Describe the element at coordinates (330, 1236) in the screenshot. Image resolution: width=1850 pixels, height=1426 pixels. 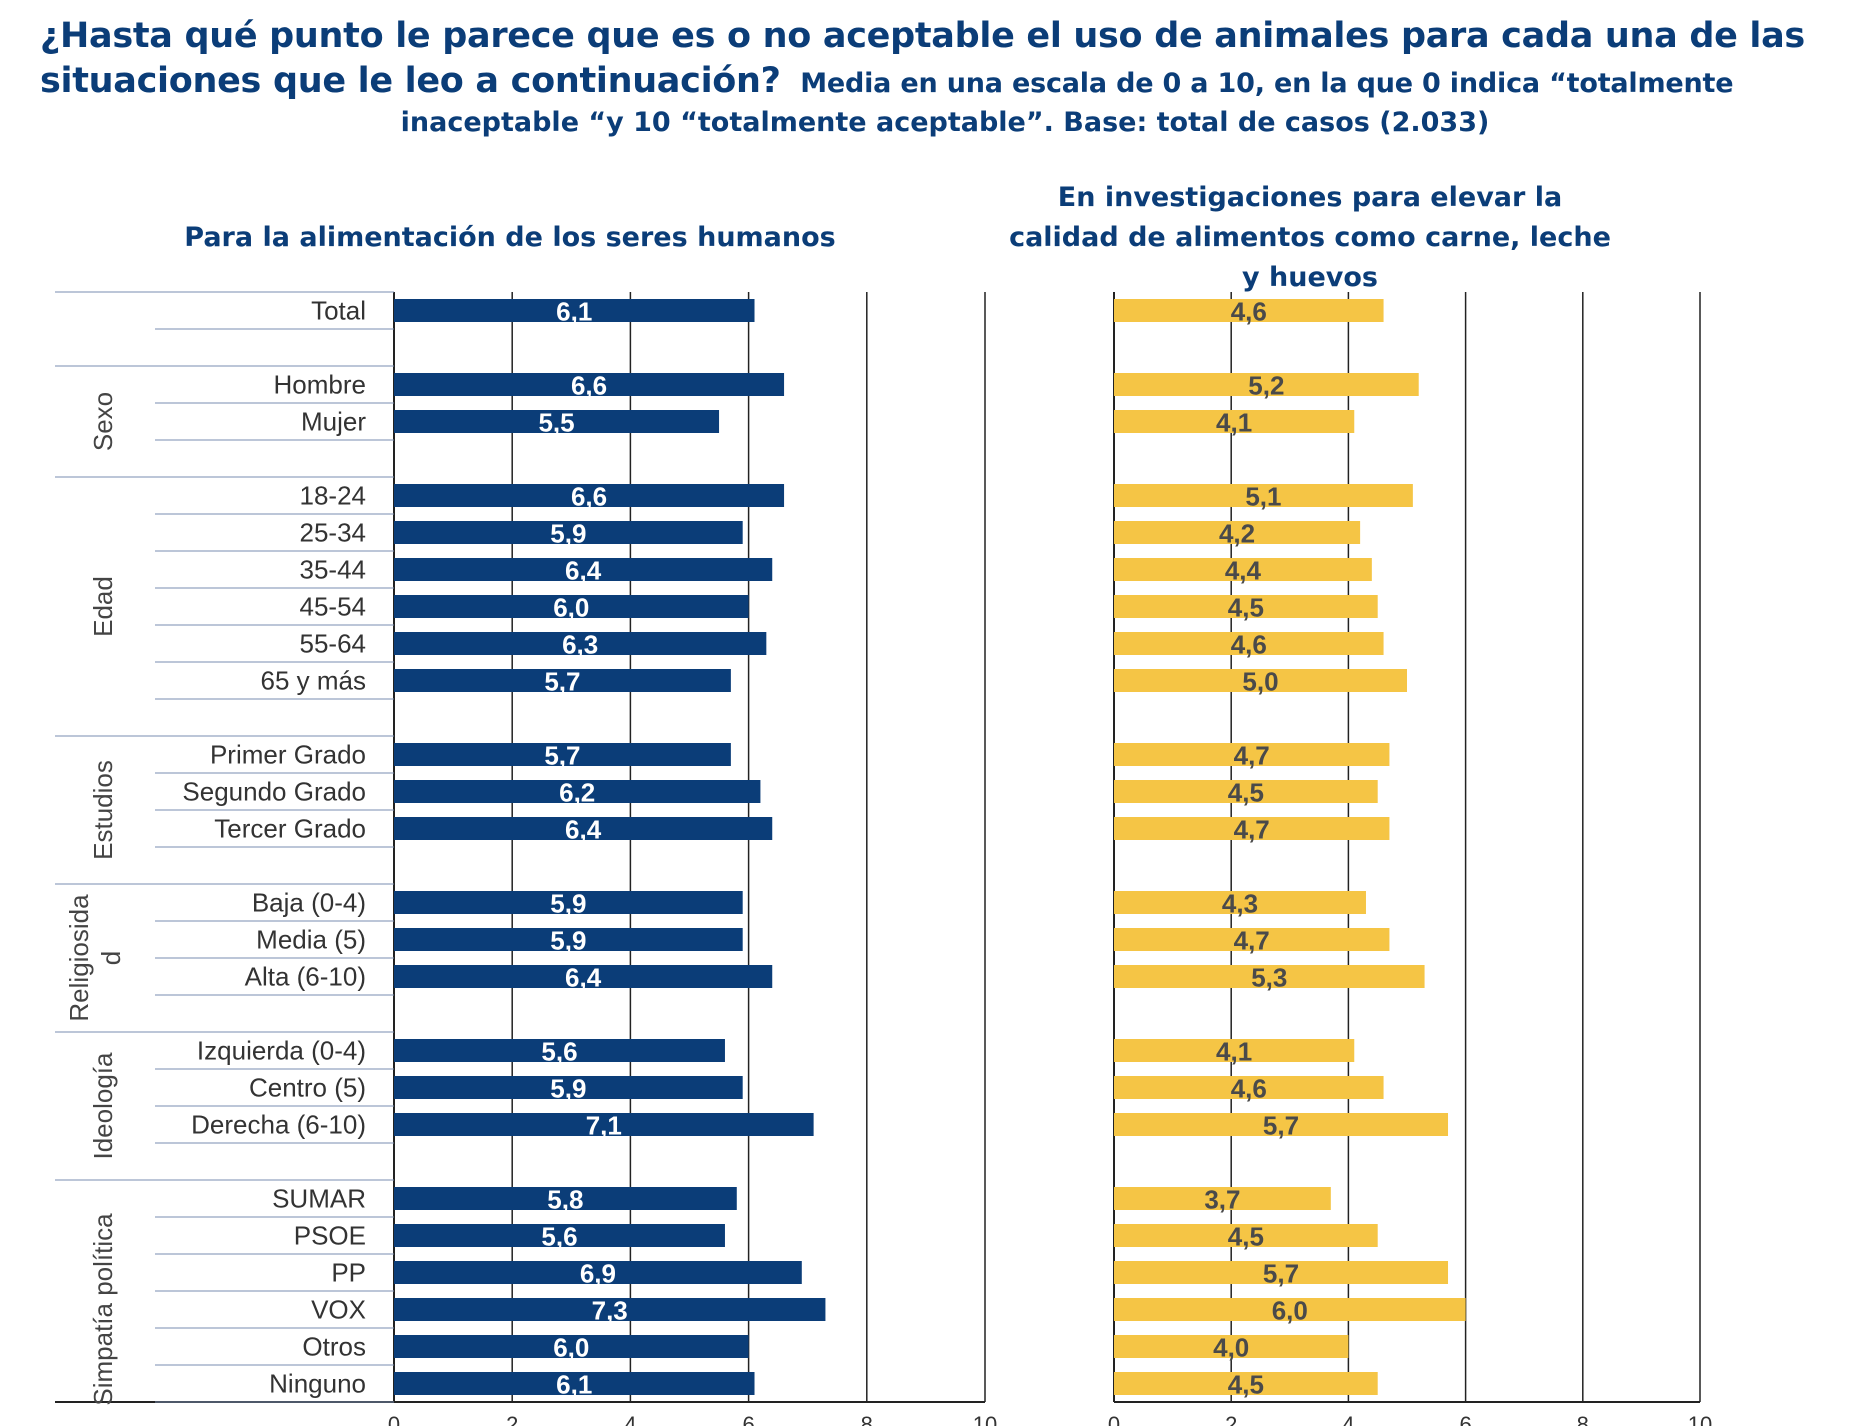
I see `category-label: PSOE` at that location.